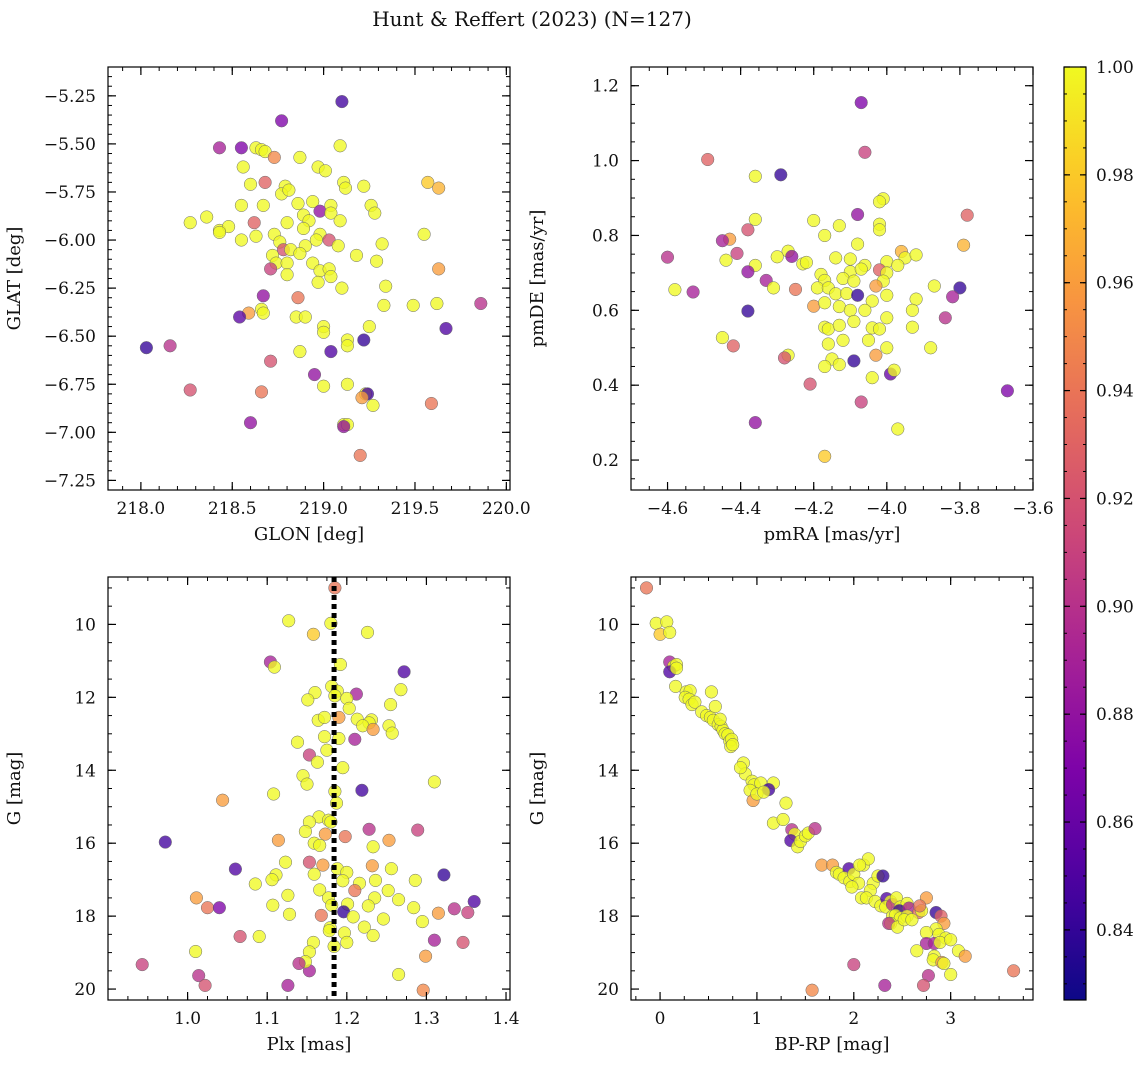 The height and width of the screenshot is (1067, 1148). What do you see at coordinates (1115, 931) in the screenshot?
I see `colorbar-tick-label: 0.84` at bounding box center [1115, 931].